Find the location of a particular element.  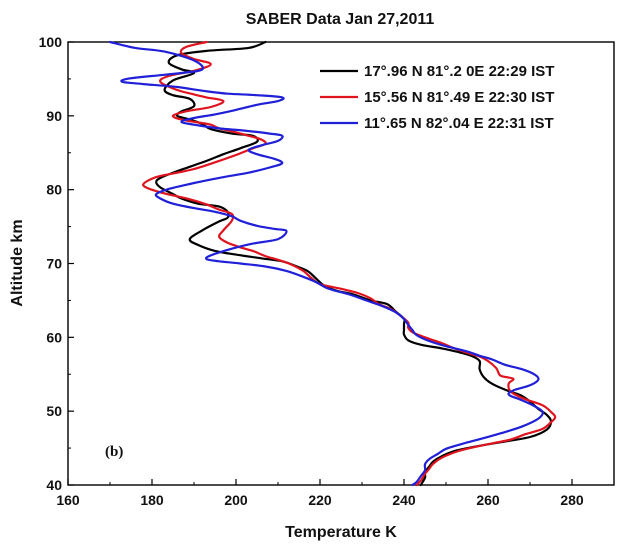

x-axis-label: Temperature K is located at coordinates (341, 532).